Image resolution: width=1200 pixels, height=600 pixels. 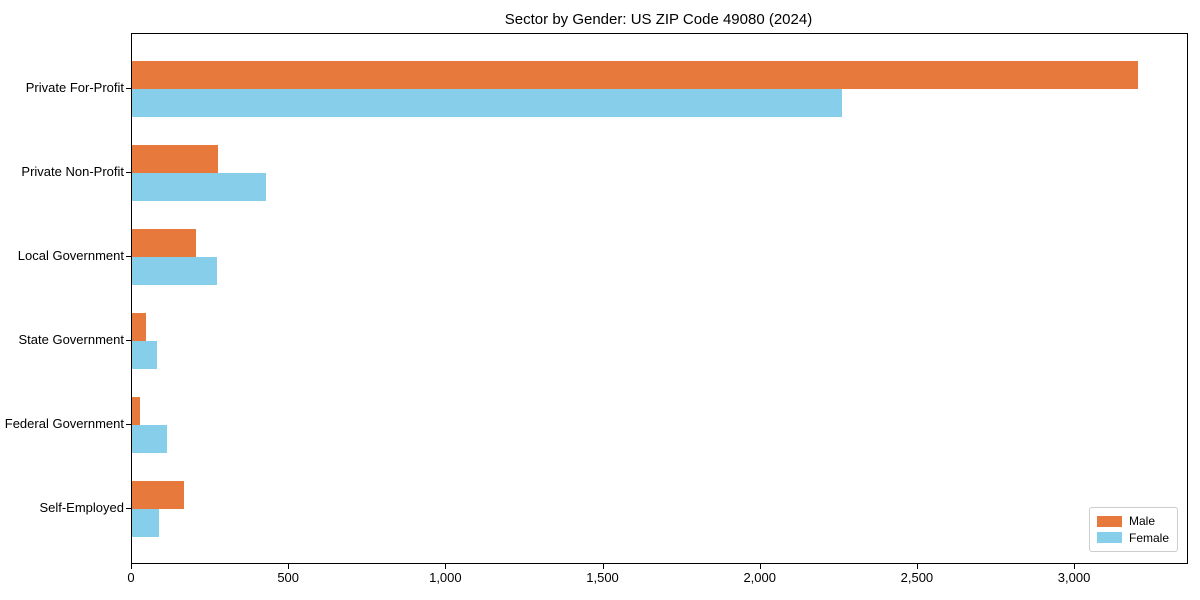 I want to click on y-axis-label-federal-government: Federal Government, so click(x=64, y=423).